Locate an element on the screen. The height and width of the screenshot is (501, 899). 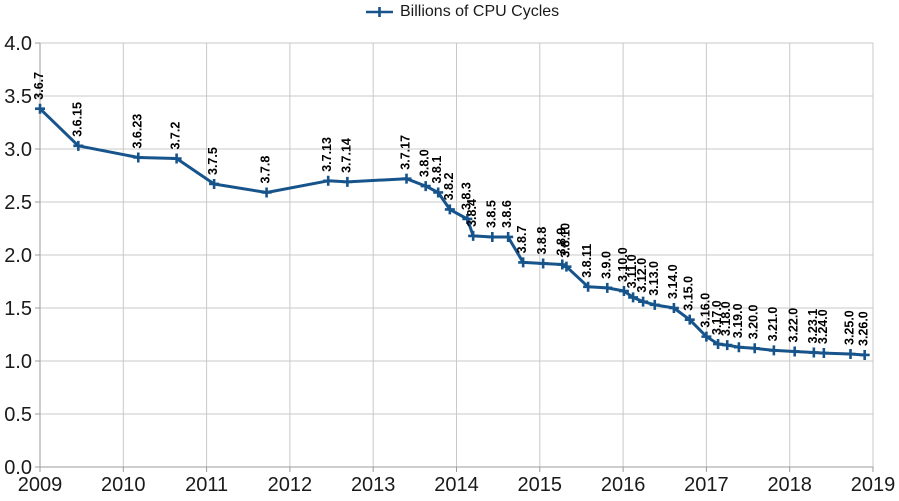
y-axis-tick-label: 2.0 is located at coordinates (18, 256).